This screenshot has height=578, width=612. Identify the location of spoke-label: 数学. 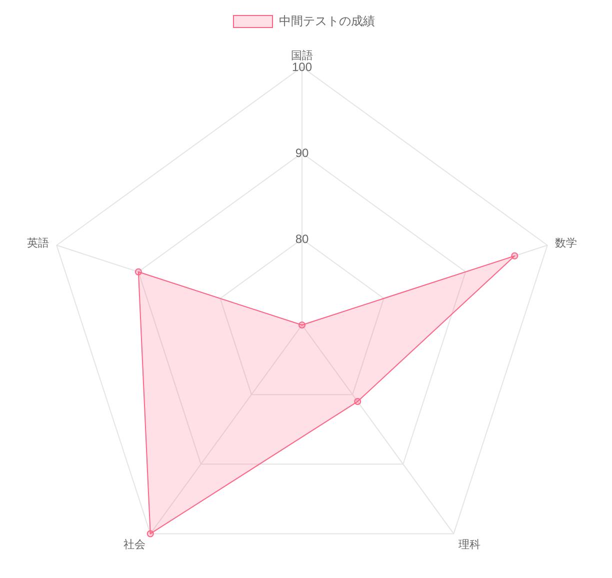
(565, 244).